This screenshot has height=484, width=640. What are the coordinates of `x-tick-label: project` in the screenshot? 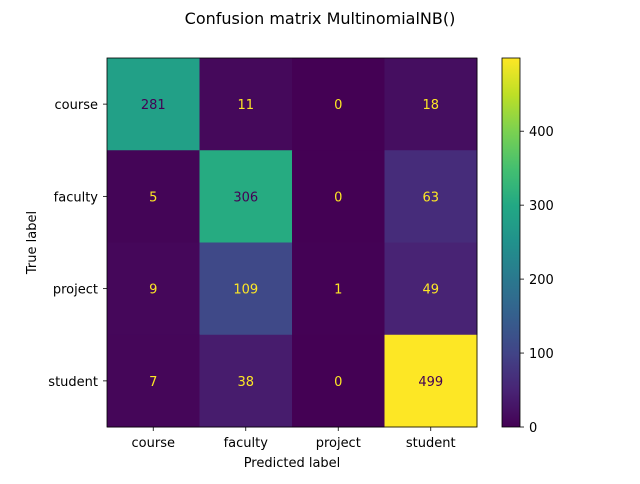 It's located at (338, 443).